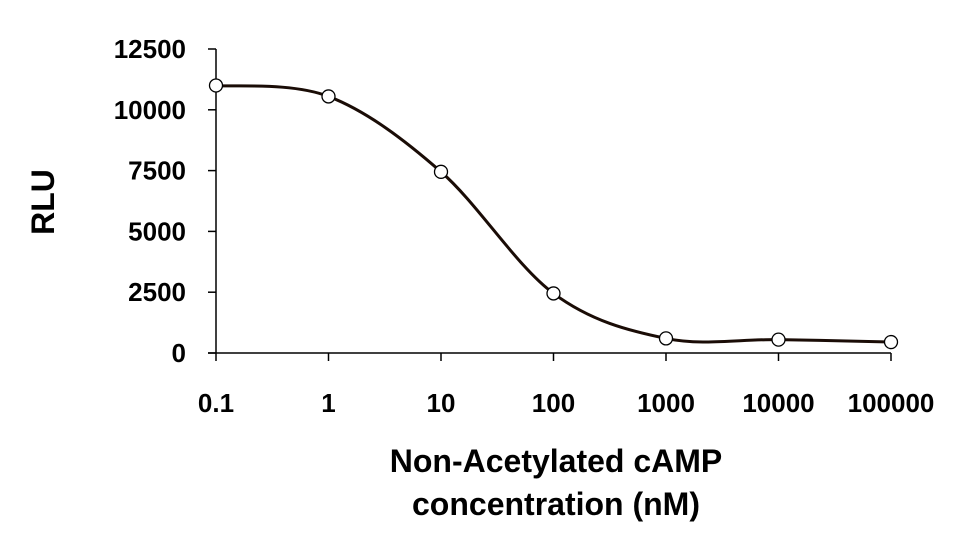  I want to click on y-tick-label: 12500, so click(150, 49).